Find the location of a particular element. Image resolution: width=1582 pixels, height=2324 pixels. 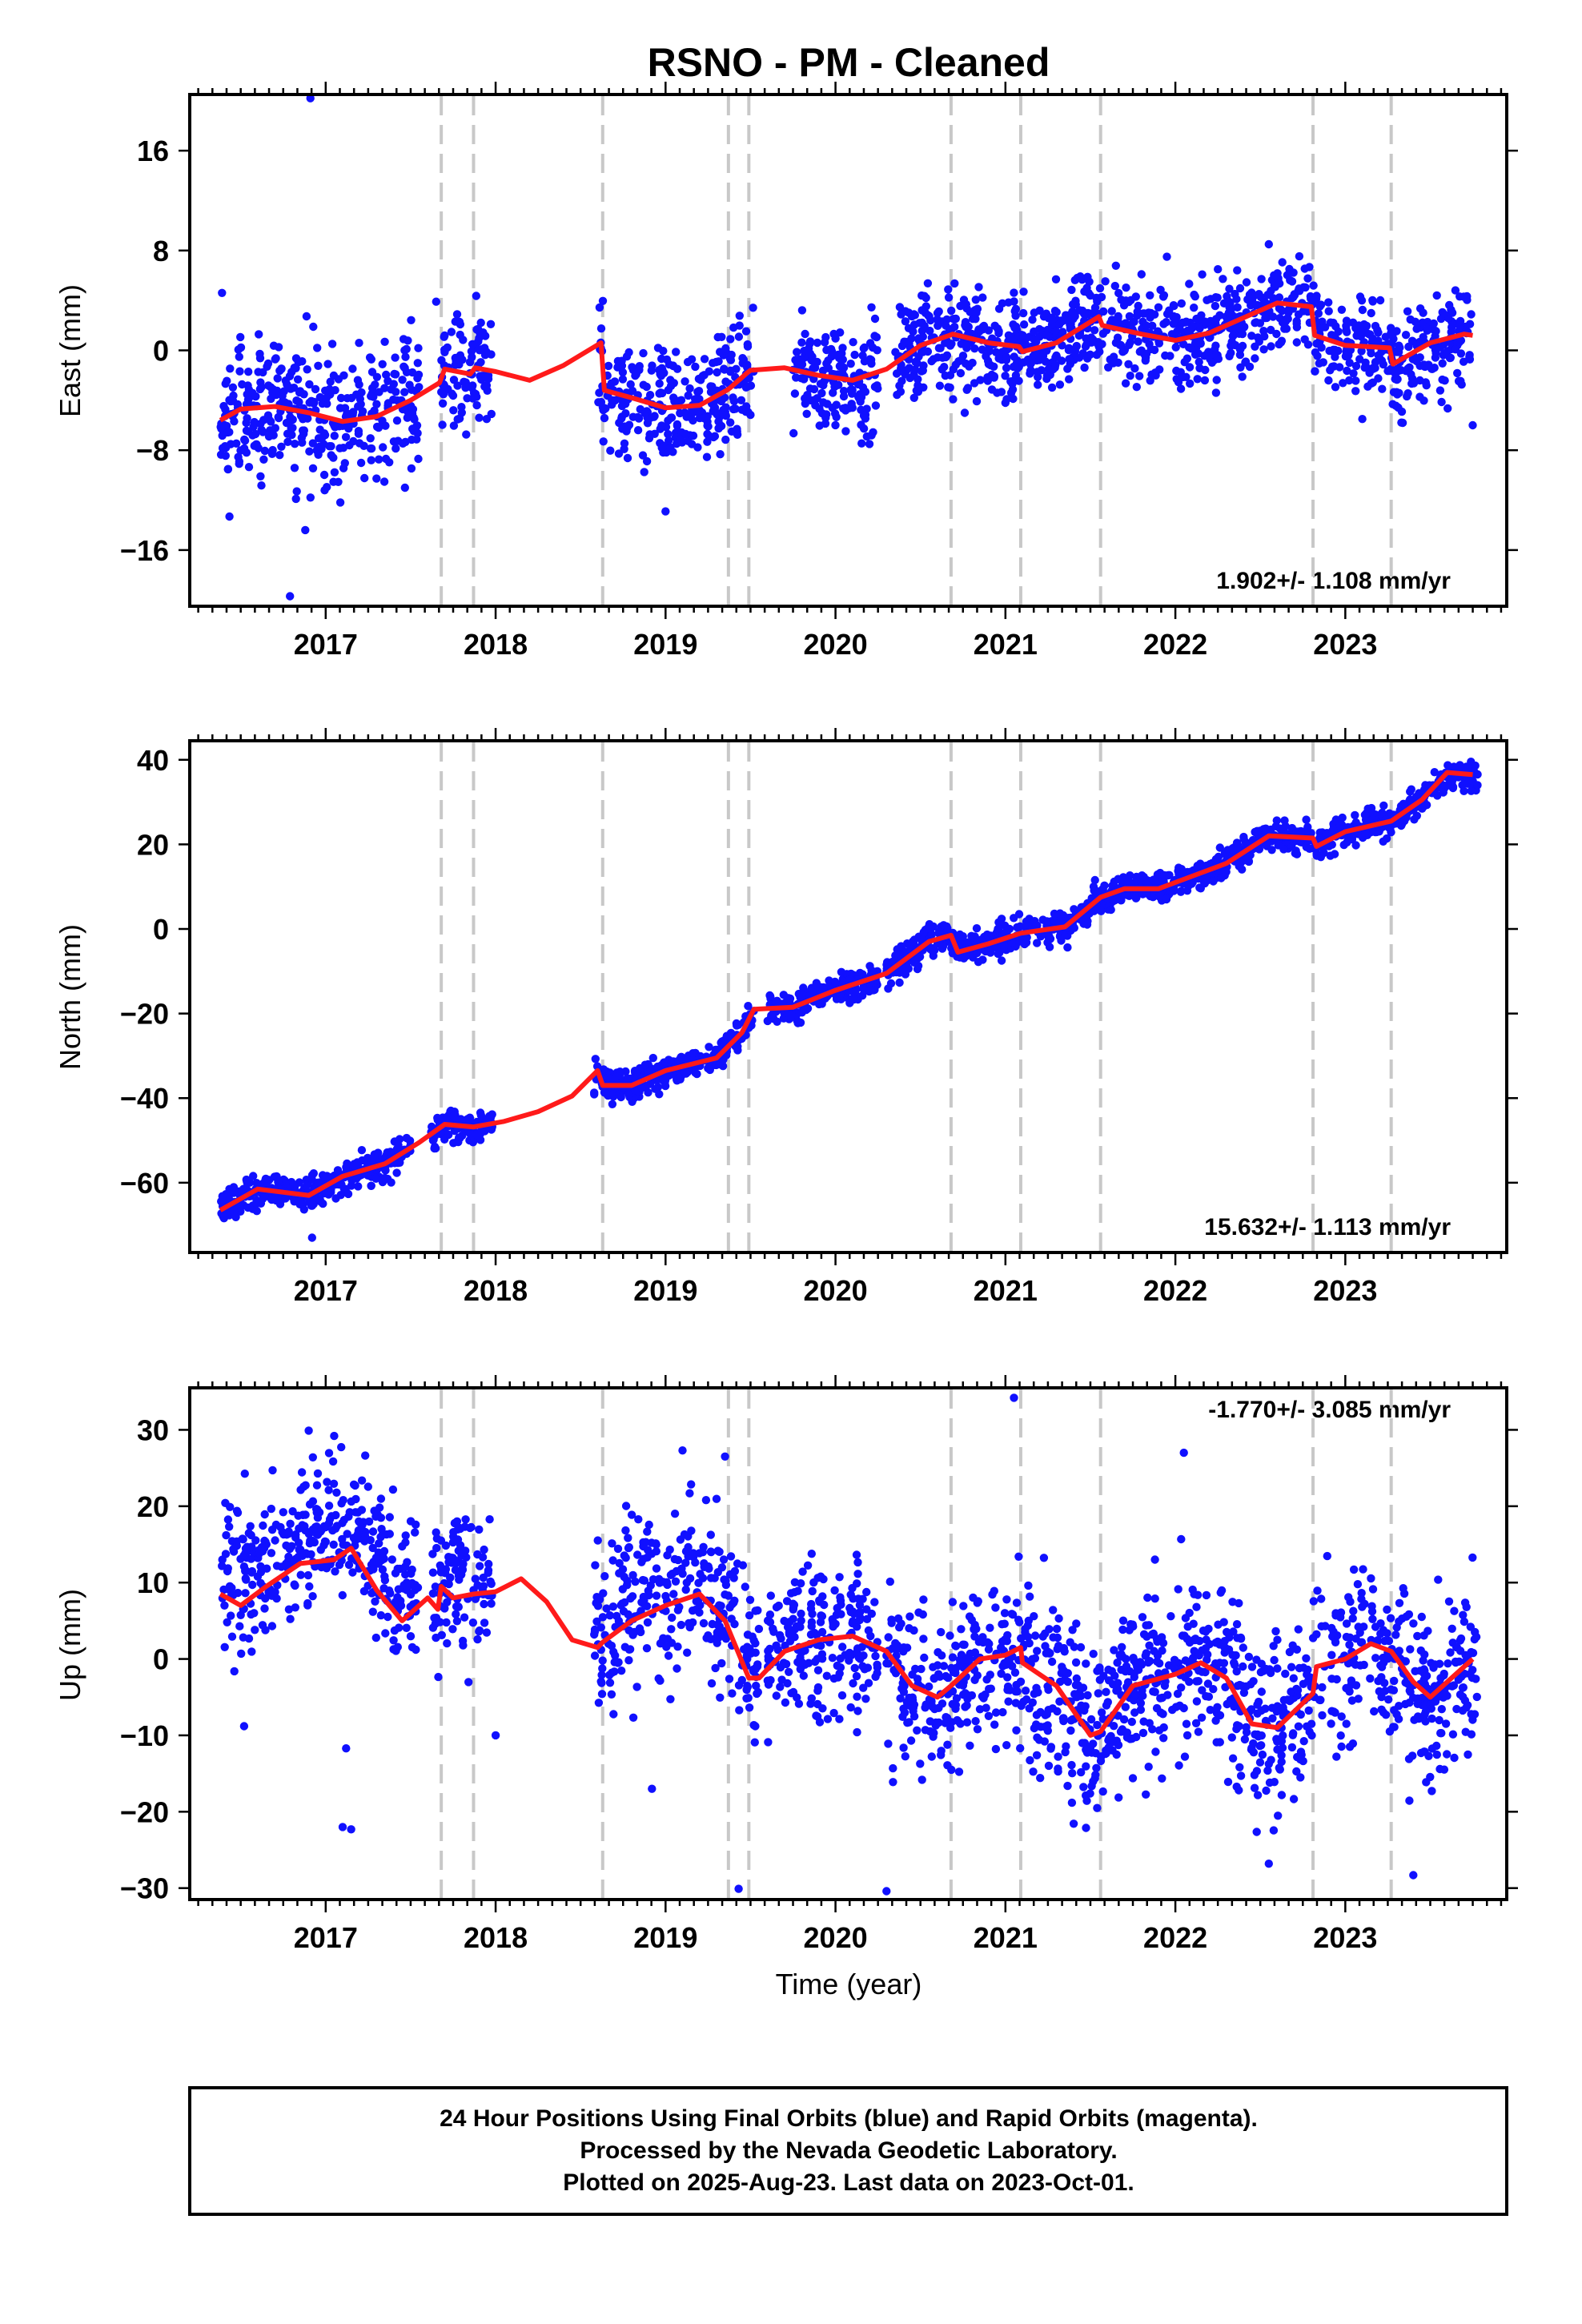

east-x-tick-label: 2021 is located at coordinates (1006, 644).